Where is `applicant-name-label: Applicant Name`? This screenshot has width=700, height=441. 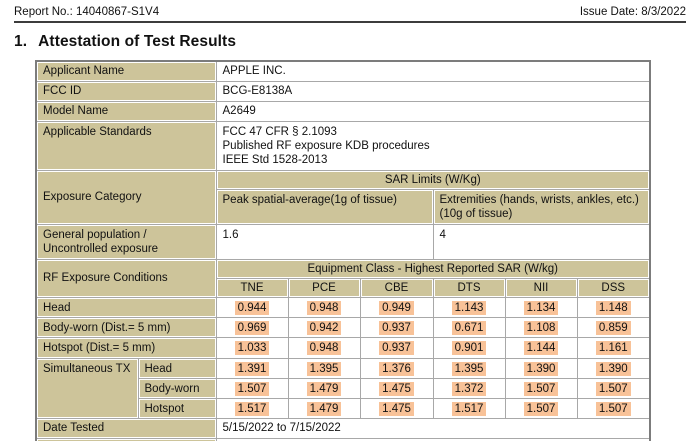
applicant-name-label: Applicant Name is located at coordinates (126, 71).